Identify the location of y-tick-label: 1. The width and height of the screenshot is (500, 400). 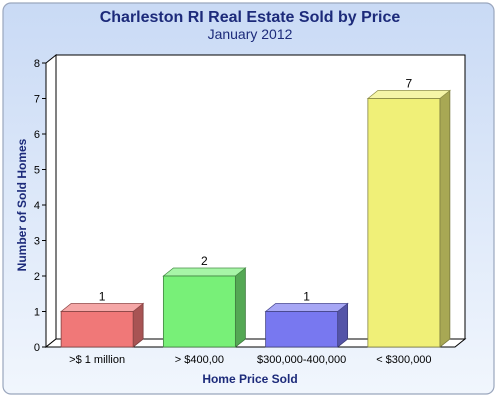
(37, 313).